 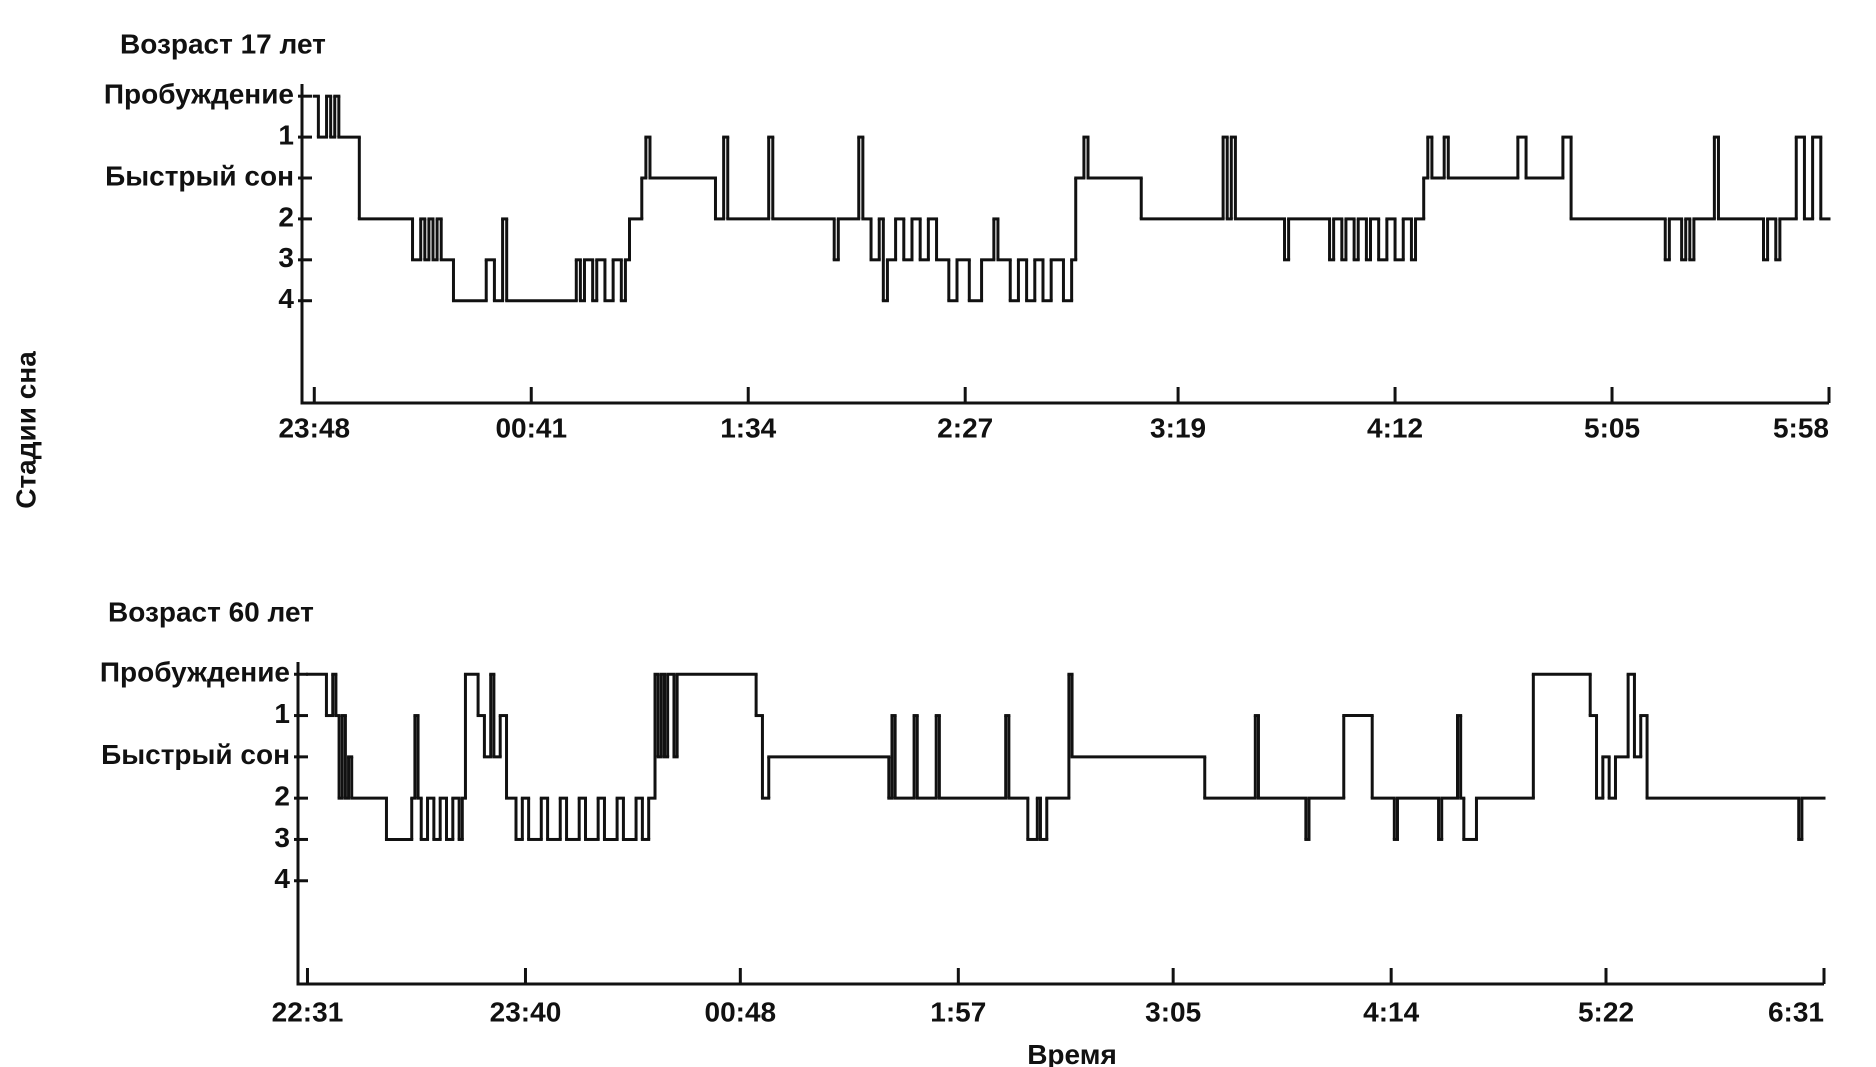 I want to click on x-tick-label: 23:40, so click(x=526, y=1011).